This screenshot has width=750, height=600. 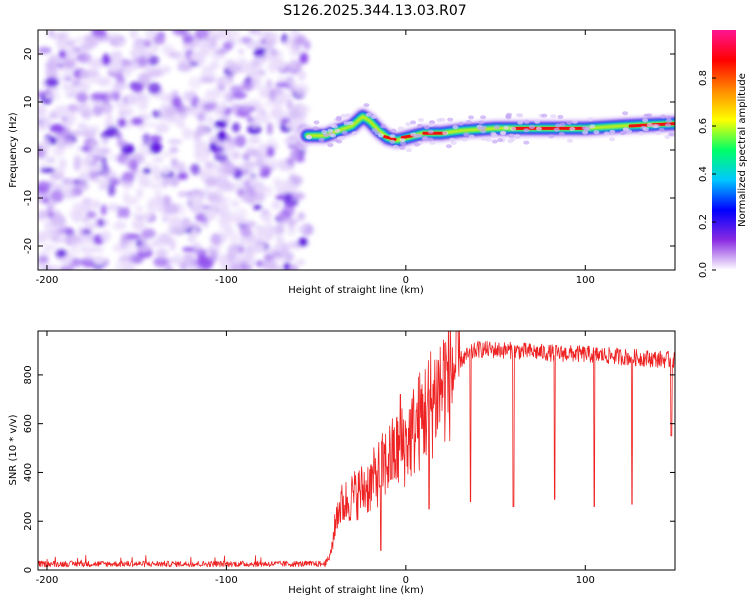 What do you see at coordinates (28, 374) in the screenshot?
I see `y-tick-label: 800` at bounding box center [28, 374].